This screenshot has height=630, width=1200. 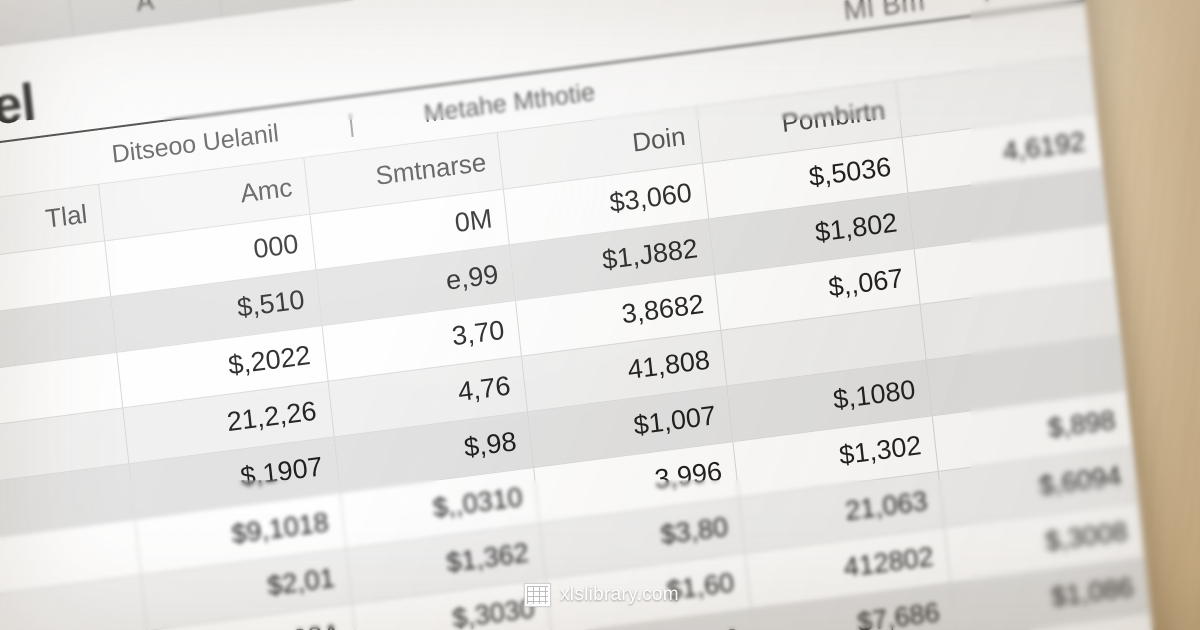 What do you see at coordinates (509, 103) in the screenshot?
I see `caption-text-1: Metahe Mthotie` at bounding box center [509, 103].